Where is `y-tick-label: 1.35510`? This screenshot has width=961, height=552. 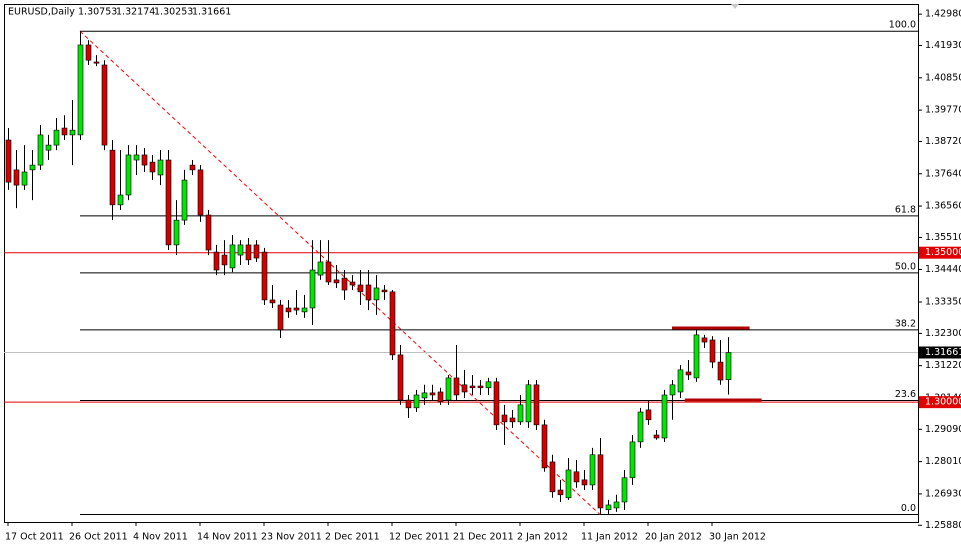
y-tick-label: 1.35510 is located at coordinates (943, 237).